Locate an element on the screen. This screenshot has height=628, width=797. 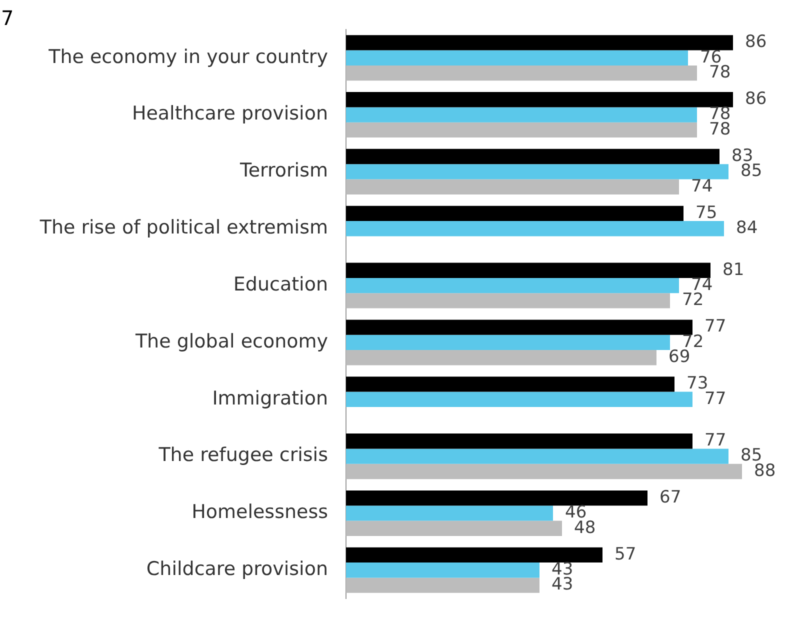
data-label: 48 is located at coordinates (585, 528).